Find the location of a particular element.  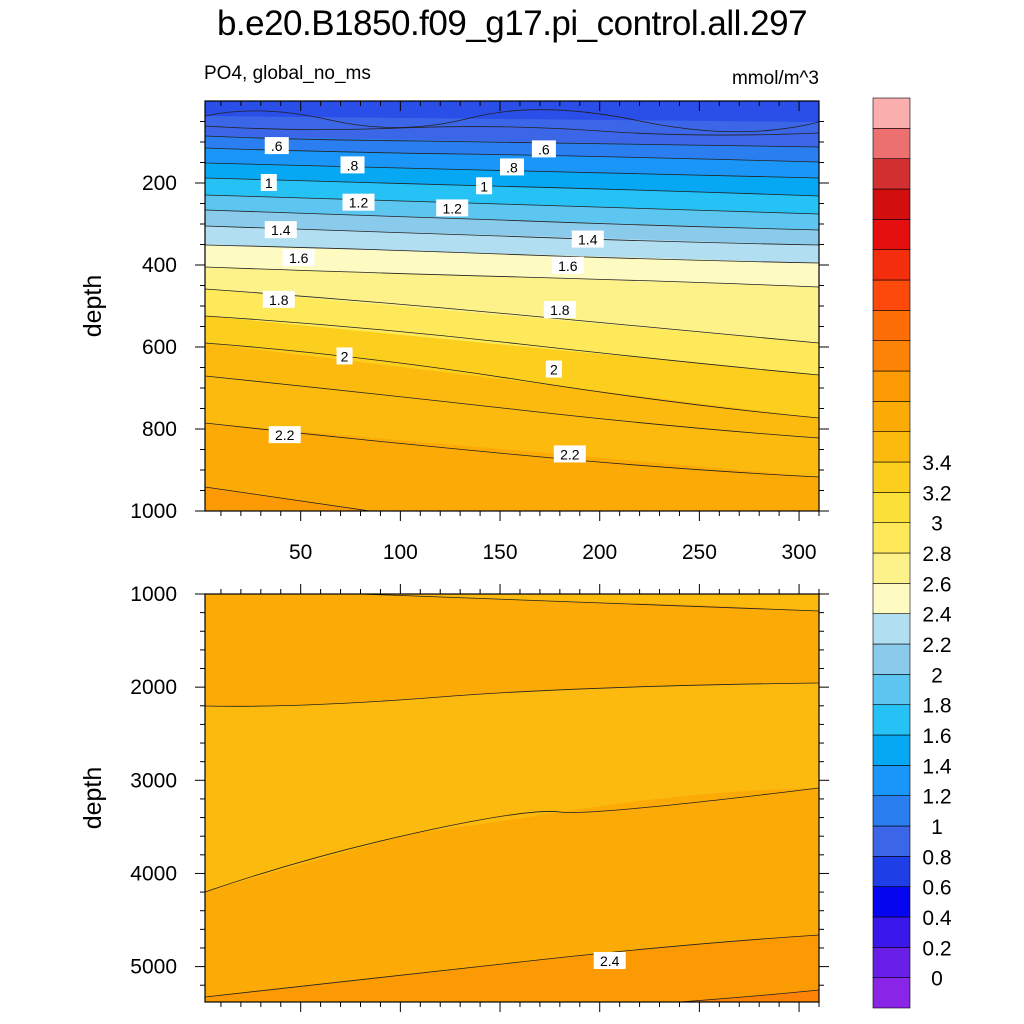

contour-label: .8 is located at coordinates (353, 165).